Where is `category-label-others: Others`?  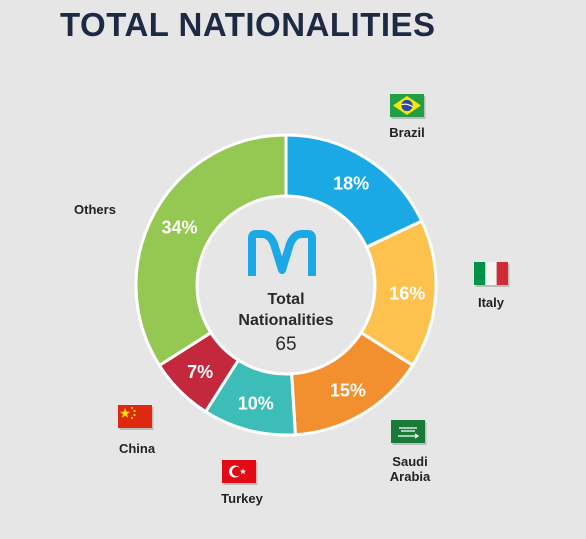
category-label-others: Others is located at coordinates (95, 209).